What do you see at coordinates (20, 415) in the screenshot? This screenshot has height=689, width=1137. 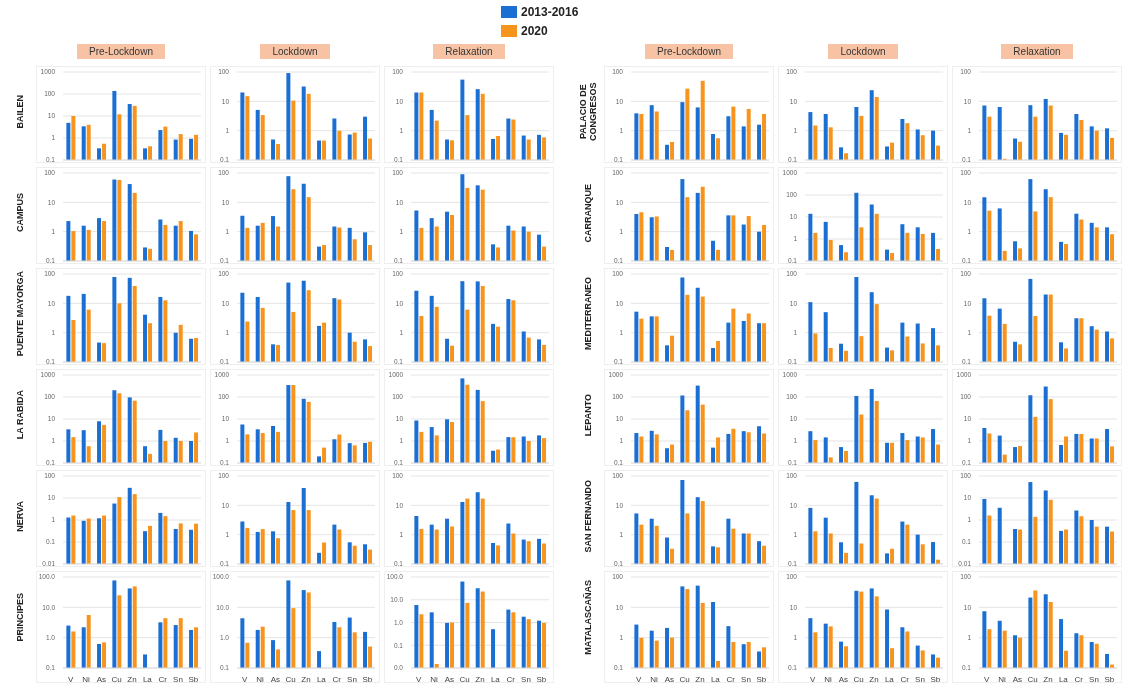 I see `y-axis-title: LA RABIDA` at bounding box center [20, 415].